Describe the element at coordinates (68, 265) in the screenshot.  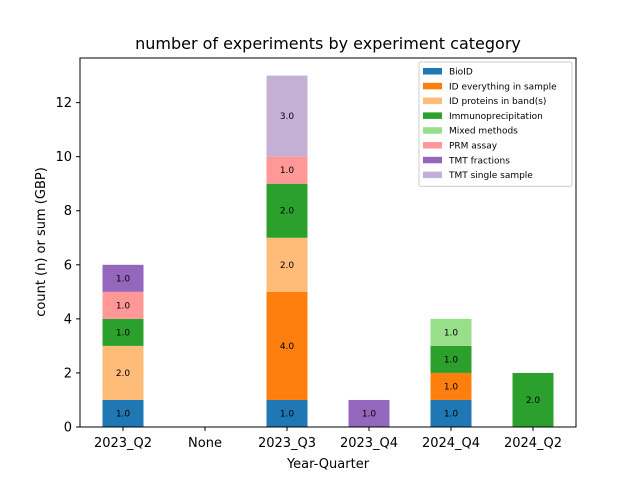
I see `y-tick-label: 6` at that location.